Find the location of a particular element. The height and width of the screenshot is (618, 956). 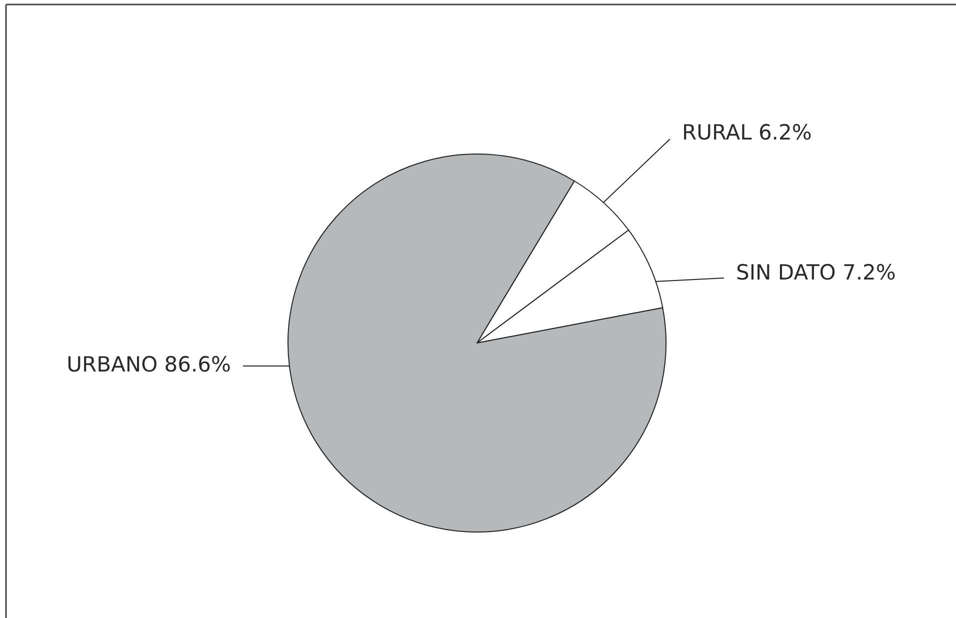

slice-label: SIN DATO 7.2% is located at coordinates (816, 272).